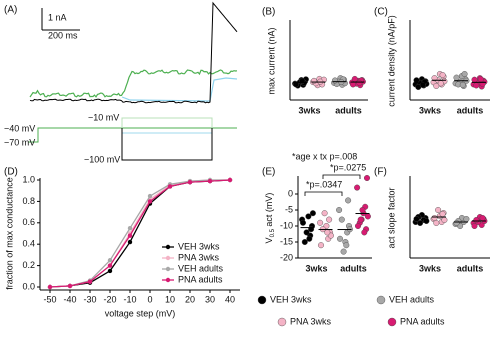 The image size is (500, 342). What do you see at coordinates (69, 299) in the screenshot?
I see `x-tick-label: -40` at bounding box center [69, 299].